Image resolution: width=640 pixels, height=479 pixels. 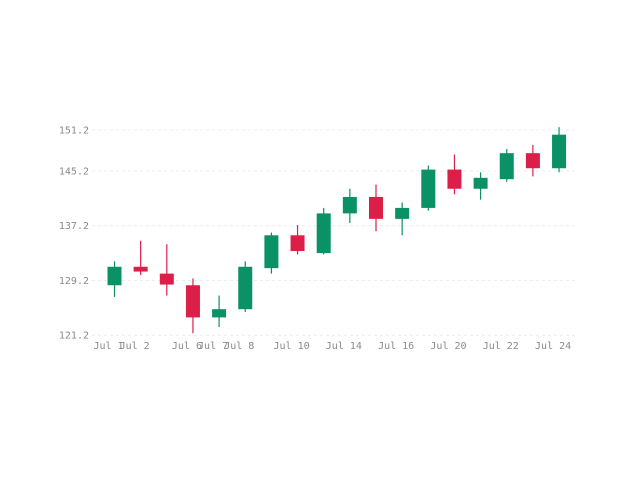 I want to click on x-tick-label: Jul 10, so click(x=291, y=346).